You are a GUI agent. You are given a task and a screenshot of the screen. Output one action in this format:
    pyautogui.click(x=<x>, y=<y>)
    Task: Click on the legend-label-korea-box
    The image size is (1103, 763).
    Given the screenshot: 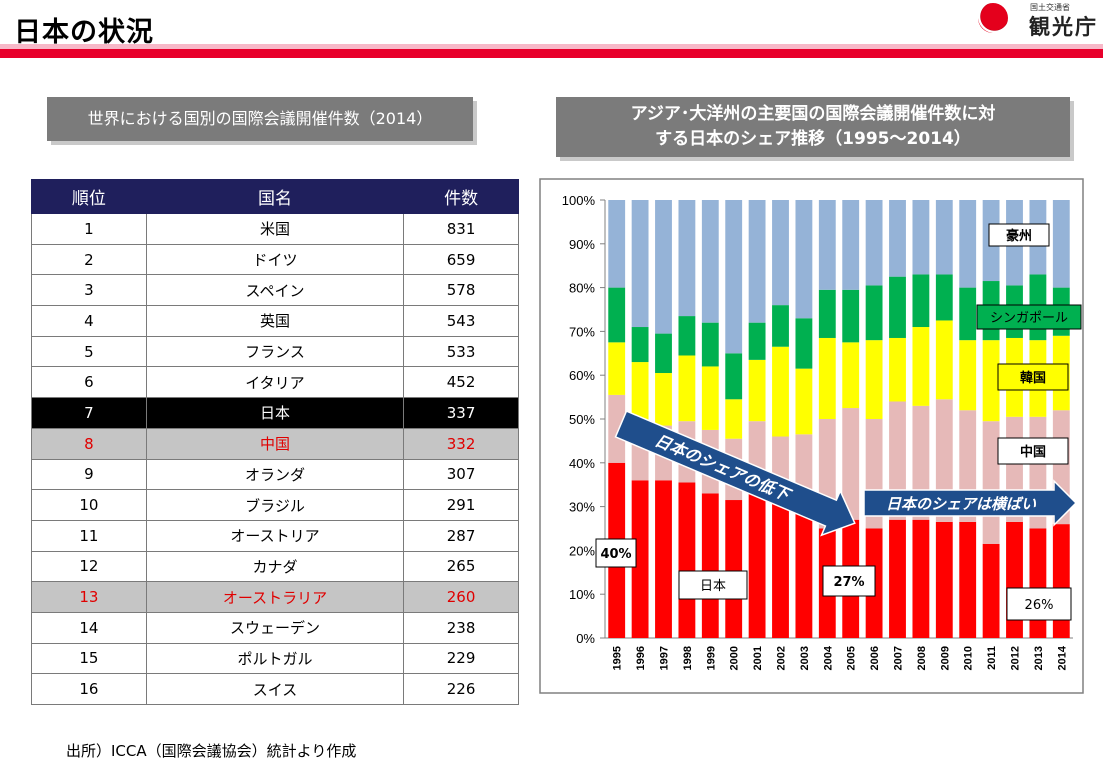 What is the action you would take?
    pyautogui.click(x=1033, y=377)
    